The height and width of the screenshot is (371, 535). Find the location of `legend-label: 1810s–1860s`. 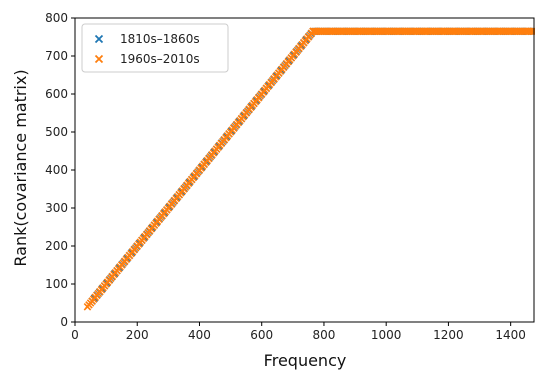

legend-label: 1810s–1860s is located at coordinates (160, 39).